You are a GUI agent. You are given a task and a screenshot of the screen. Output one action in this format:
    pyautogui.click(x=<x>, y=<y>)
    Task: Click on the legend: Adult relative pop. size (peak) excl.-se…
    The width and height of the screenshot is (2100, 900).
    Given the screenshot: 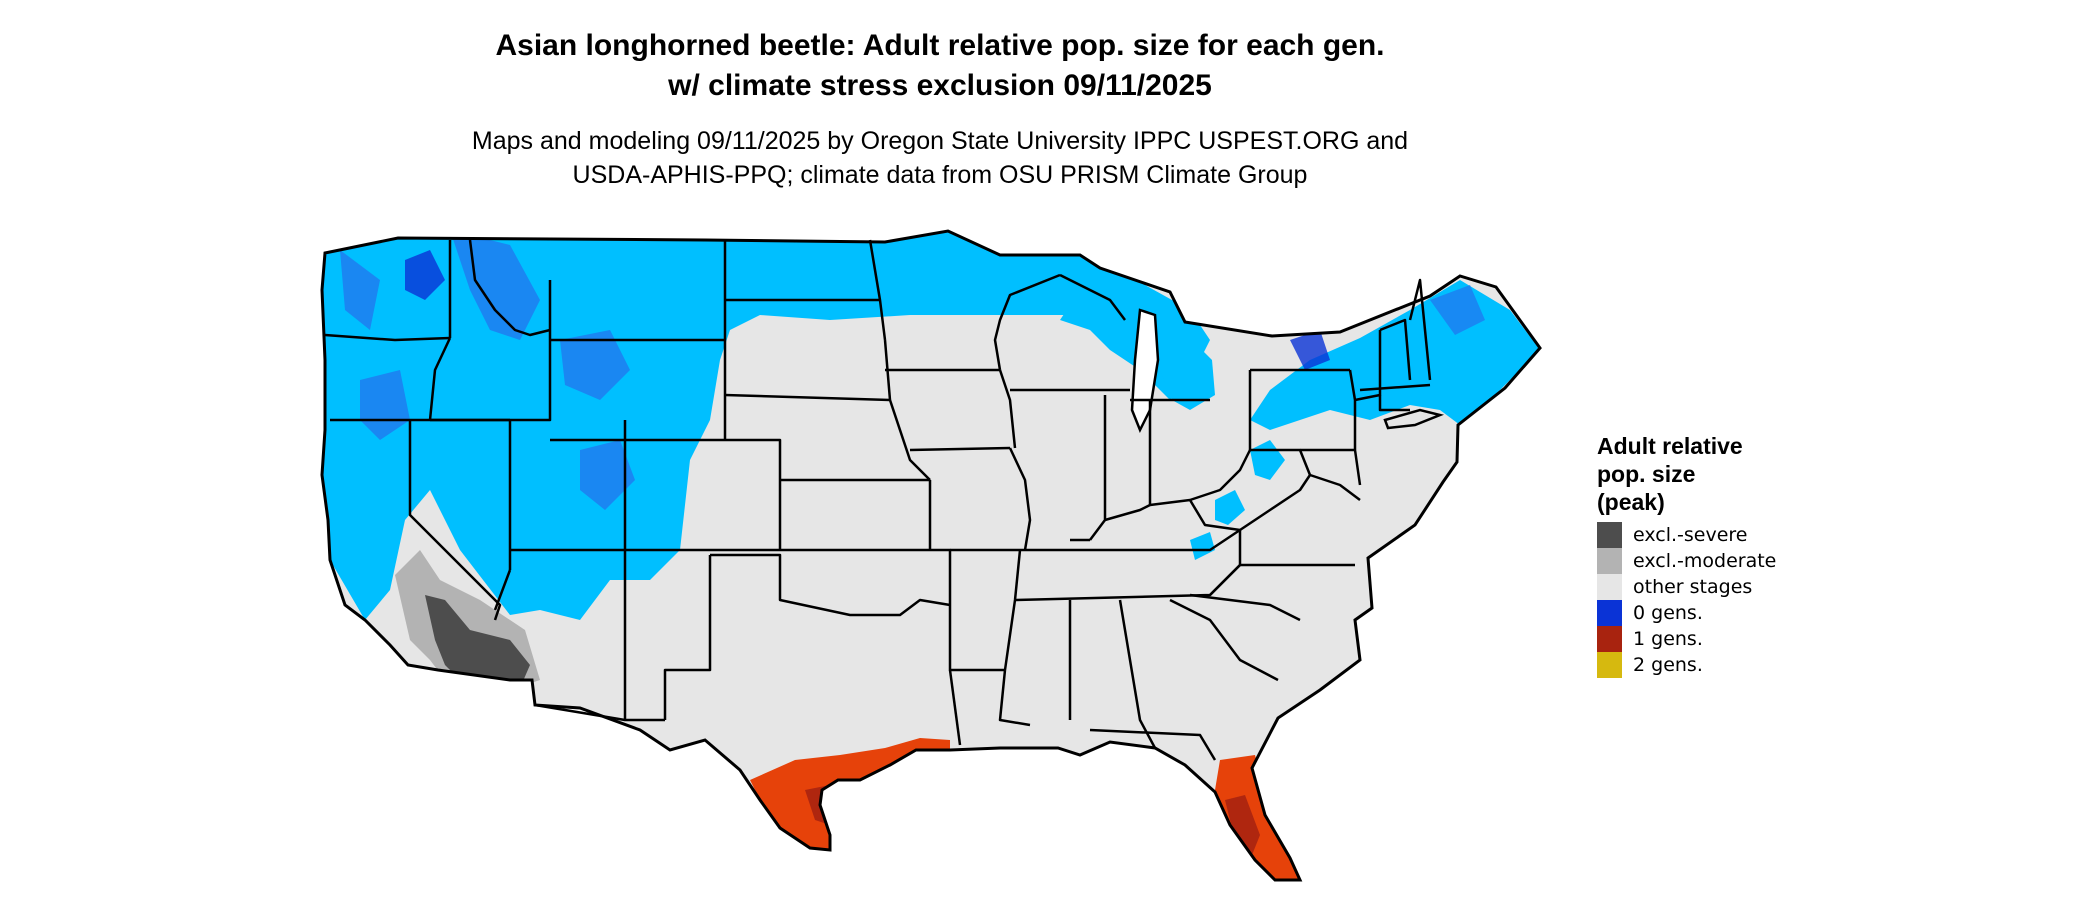 What is the action you would take?
    pyautogui.click(x=1747, y=555)
    